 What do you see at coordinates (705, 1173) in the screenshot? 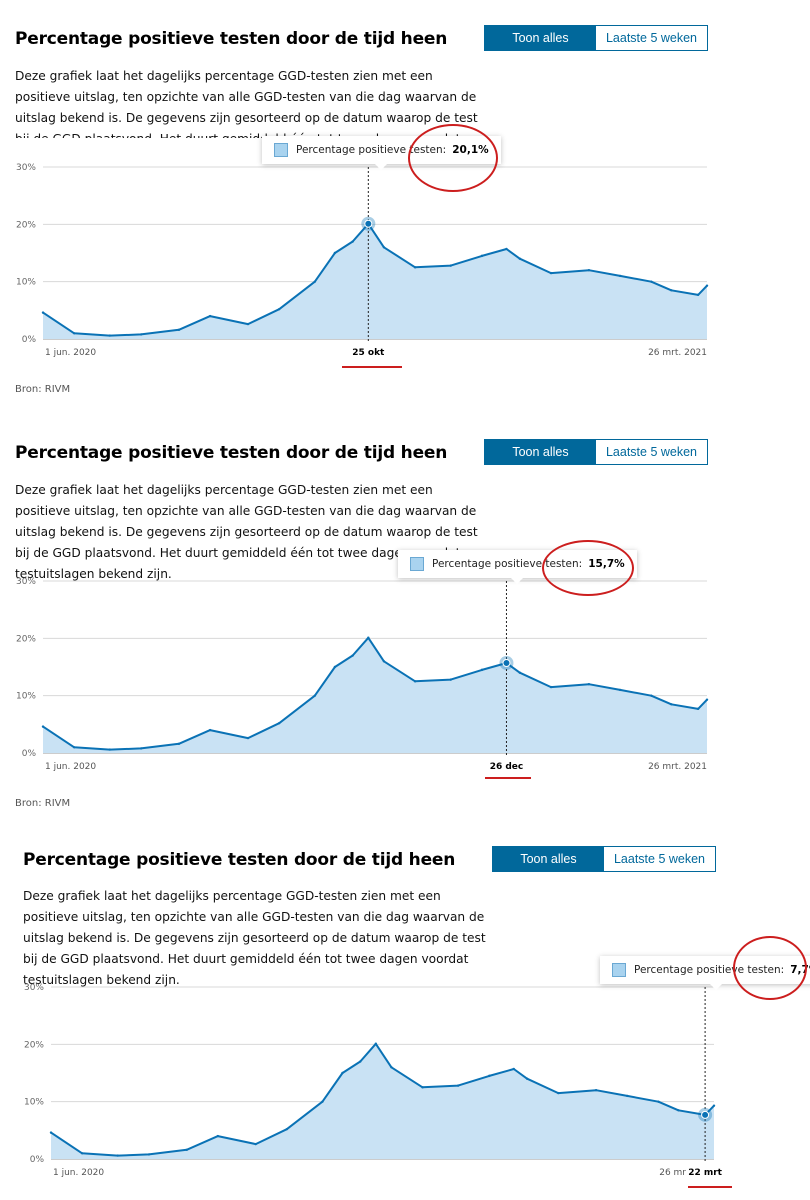
I see `x-active-label: 22 mrt` at bounding box center [705, 1173].